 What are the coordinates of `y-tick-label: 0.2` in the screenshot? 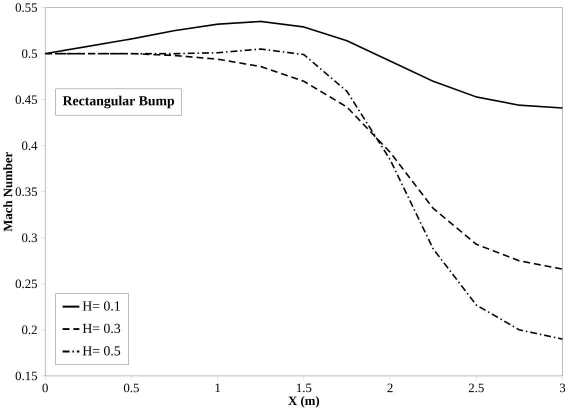 It's located at (29, 330).